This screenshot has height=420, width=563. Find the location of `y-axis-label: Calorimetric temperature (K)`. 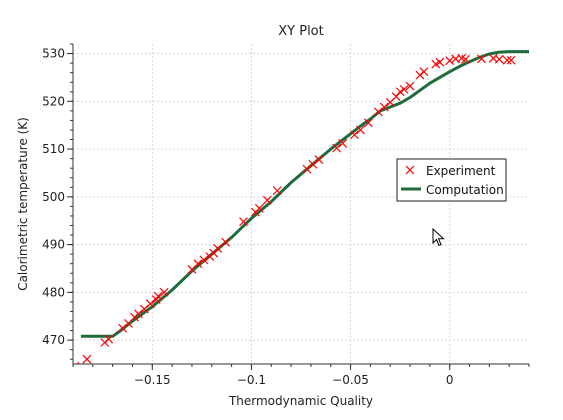

y-axis-label: Calorimetric temperature (K) is located at coordinates (23, 204).